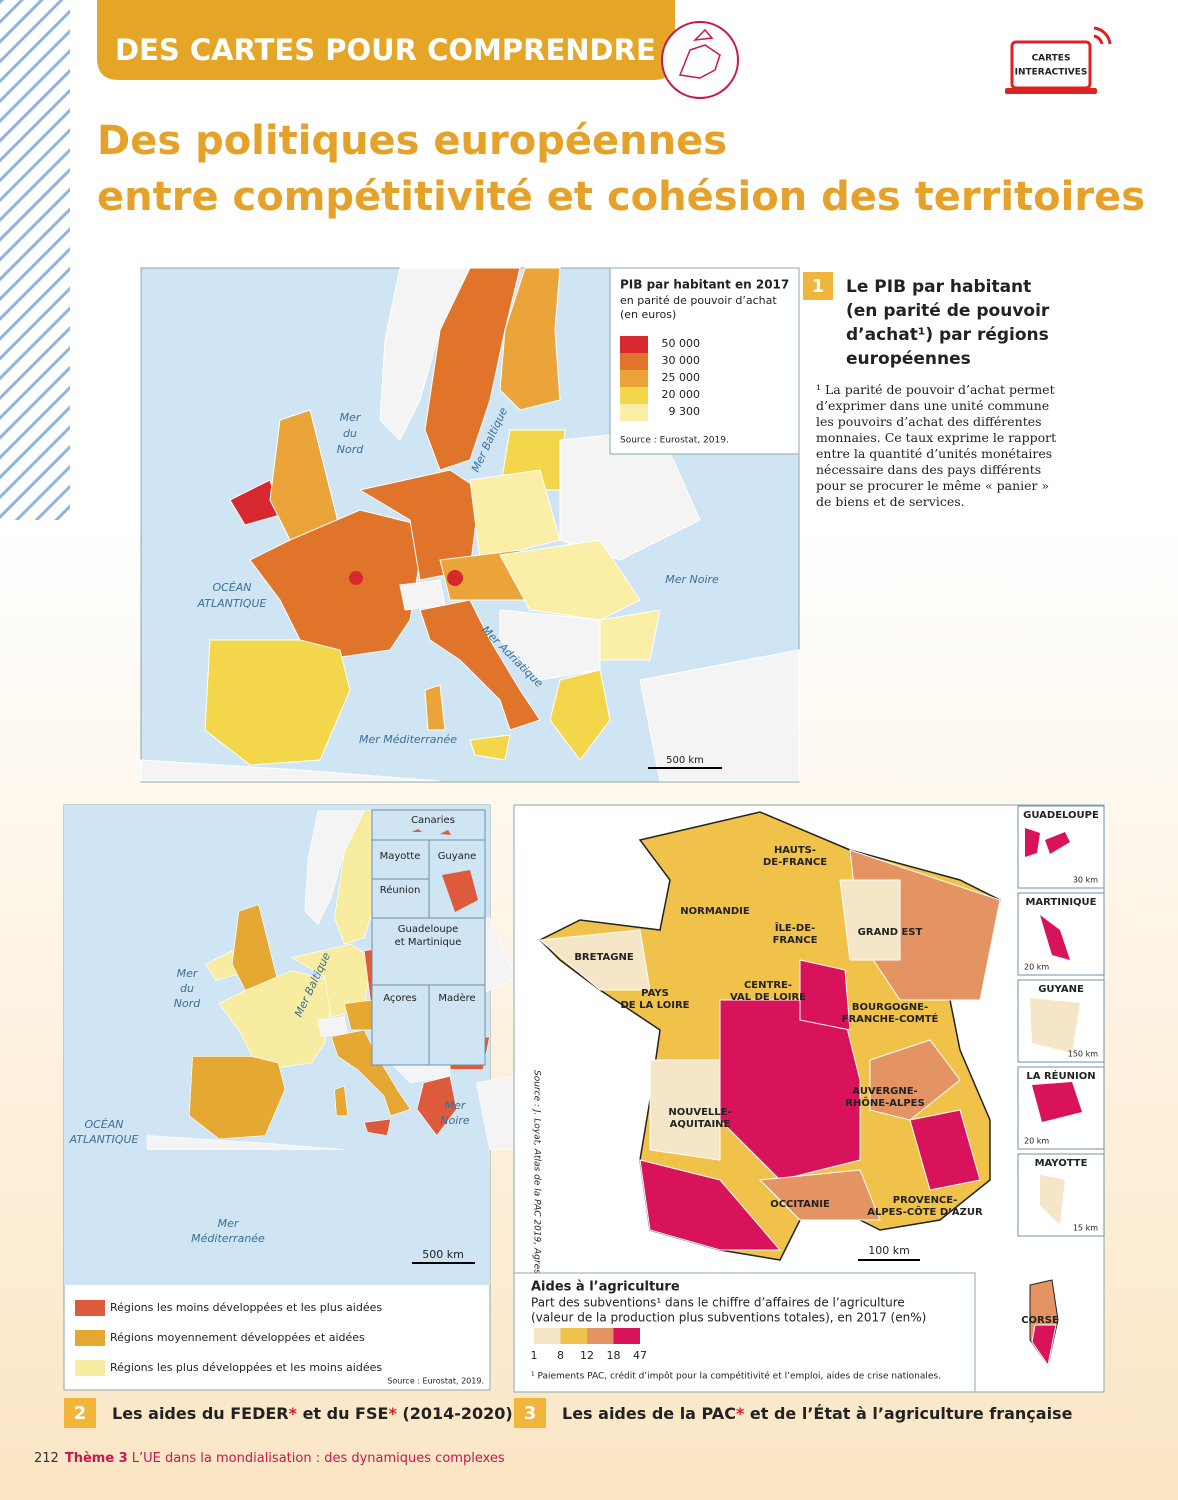  I want to click on banner-medallion, so click(700, 60).